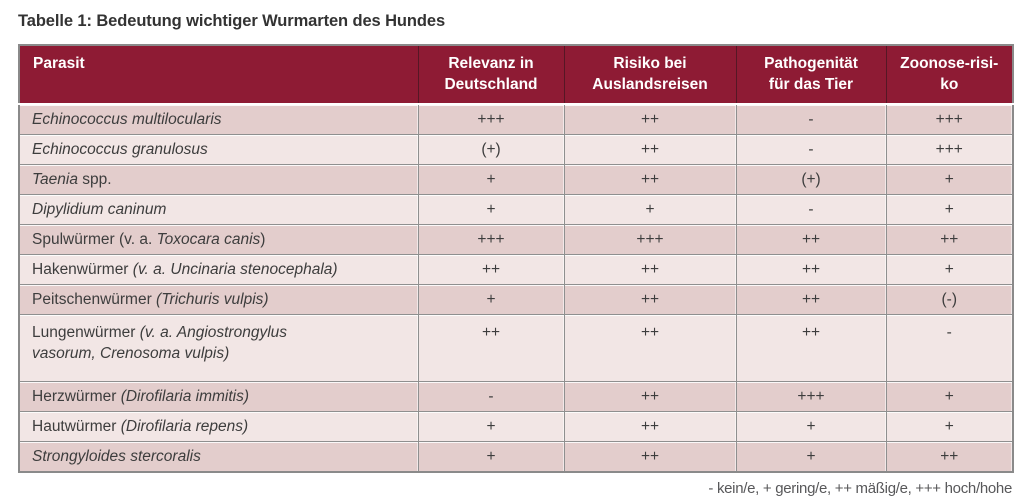 The height and width of the screenshot is (502, 1030). Describe the element at coordinates (491, 149) in the screenshot. I see `value-cell-relevanz-deutschland: (+)` at that location.